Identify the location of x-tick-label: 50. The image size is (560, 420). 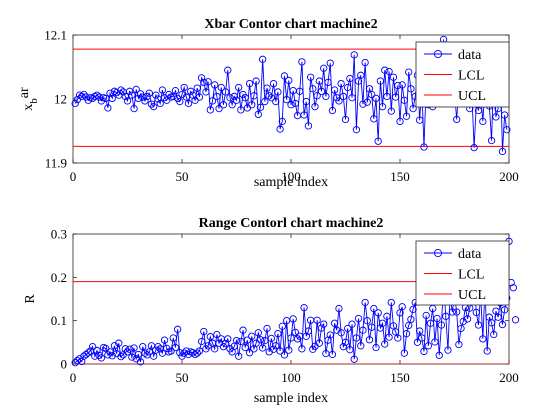
(182, 377).